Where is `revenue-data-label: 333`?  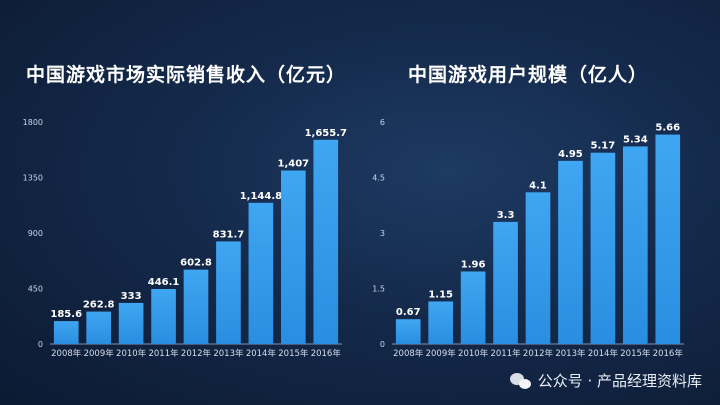 revenue-data-label: 333 is located at coordinates (131, 296).